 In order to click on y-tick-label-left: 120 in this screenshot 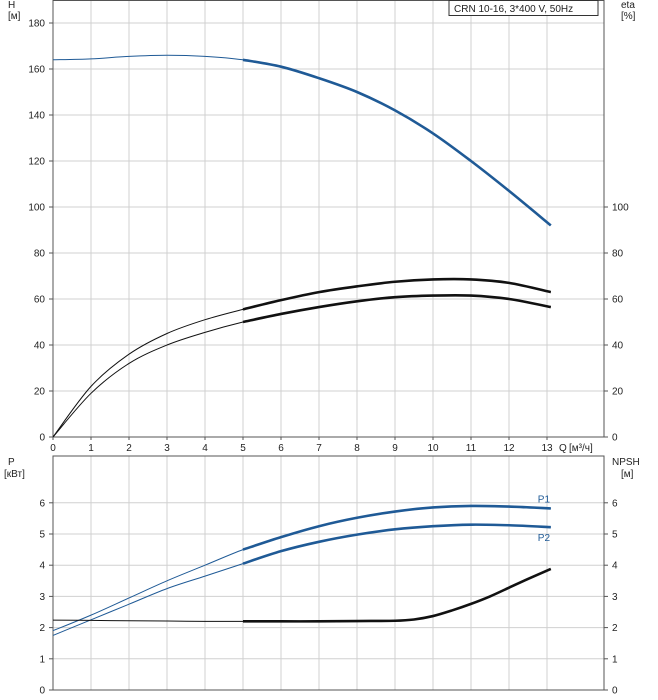, I will do `click(36, 162)`.